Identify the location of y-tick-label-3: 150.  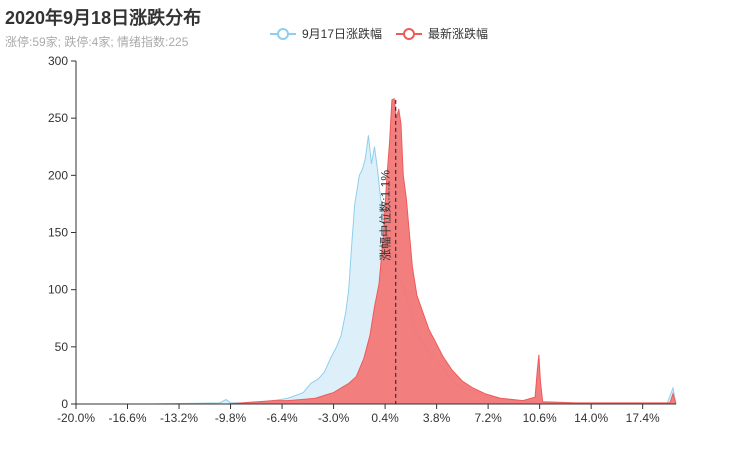
(58, 233).